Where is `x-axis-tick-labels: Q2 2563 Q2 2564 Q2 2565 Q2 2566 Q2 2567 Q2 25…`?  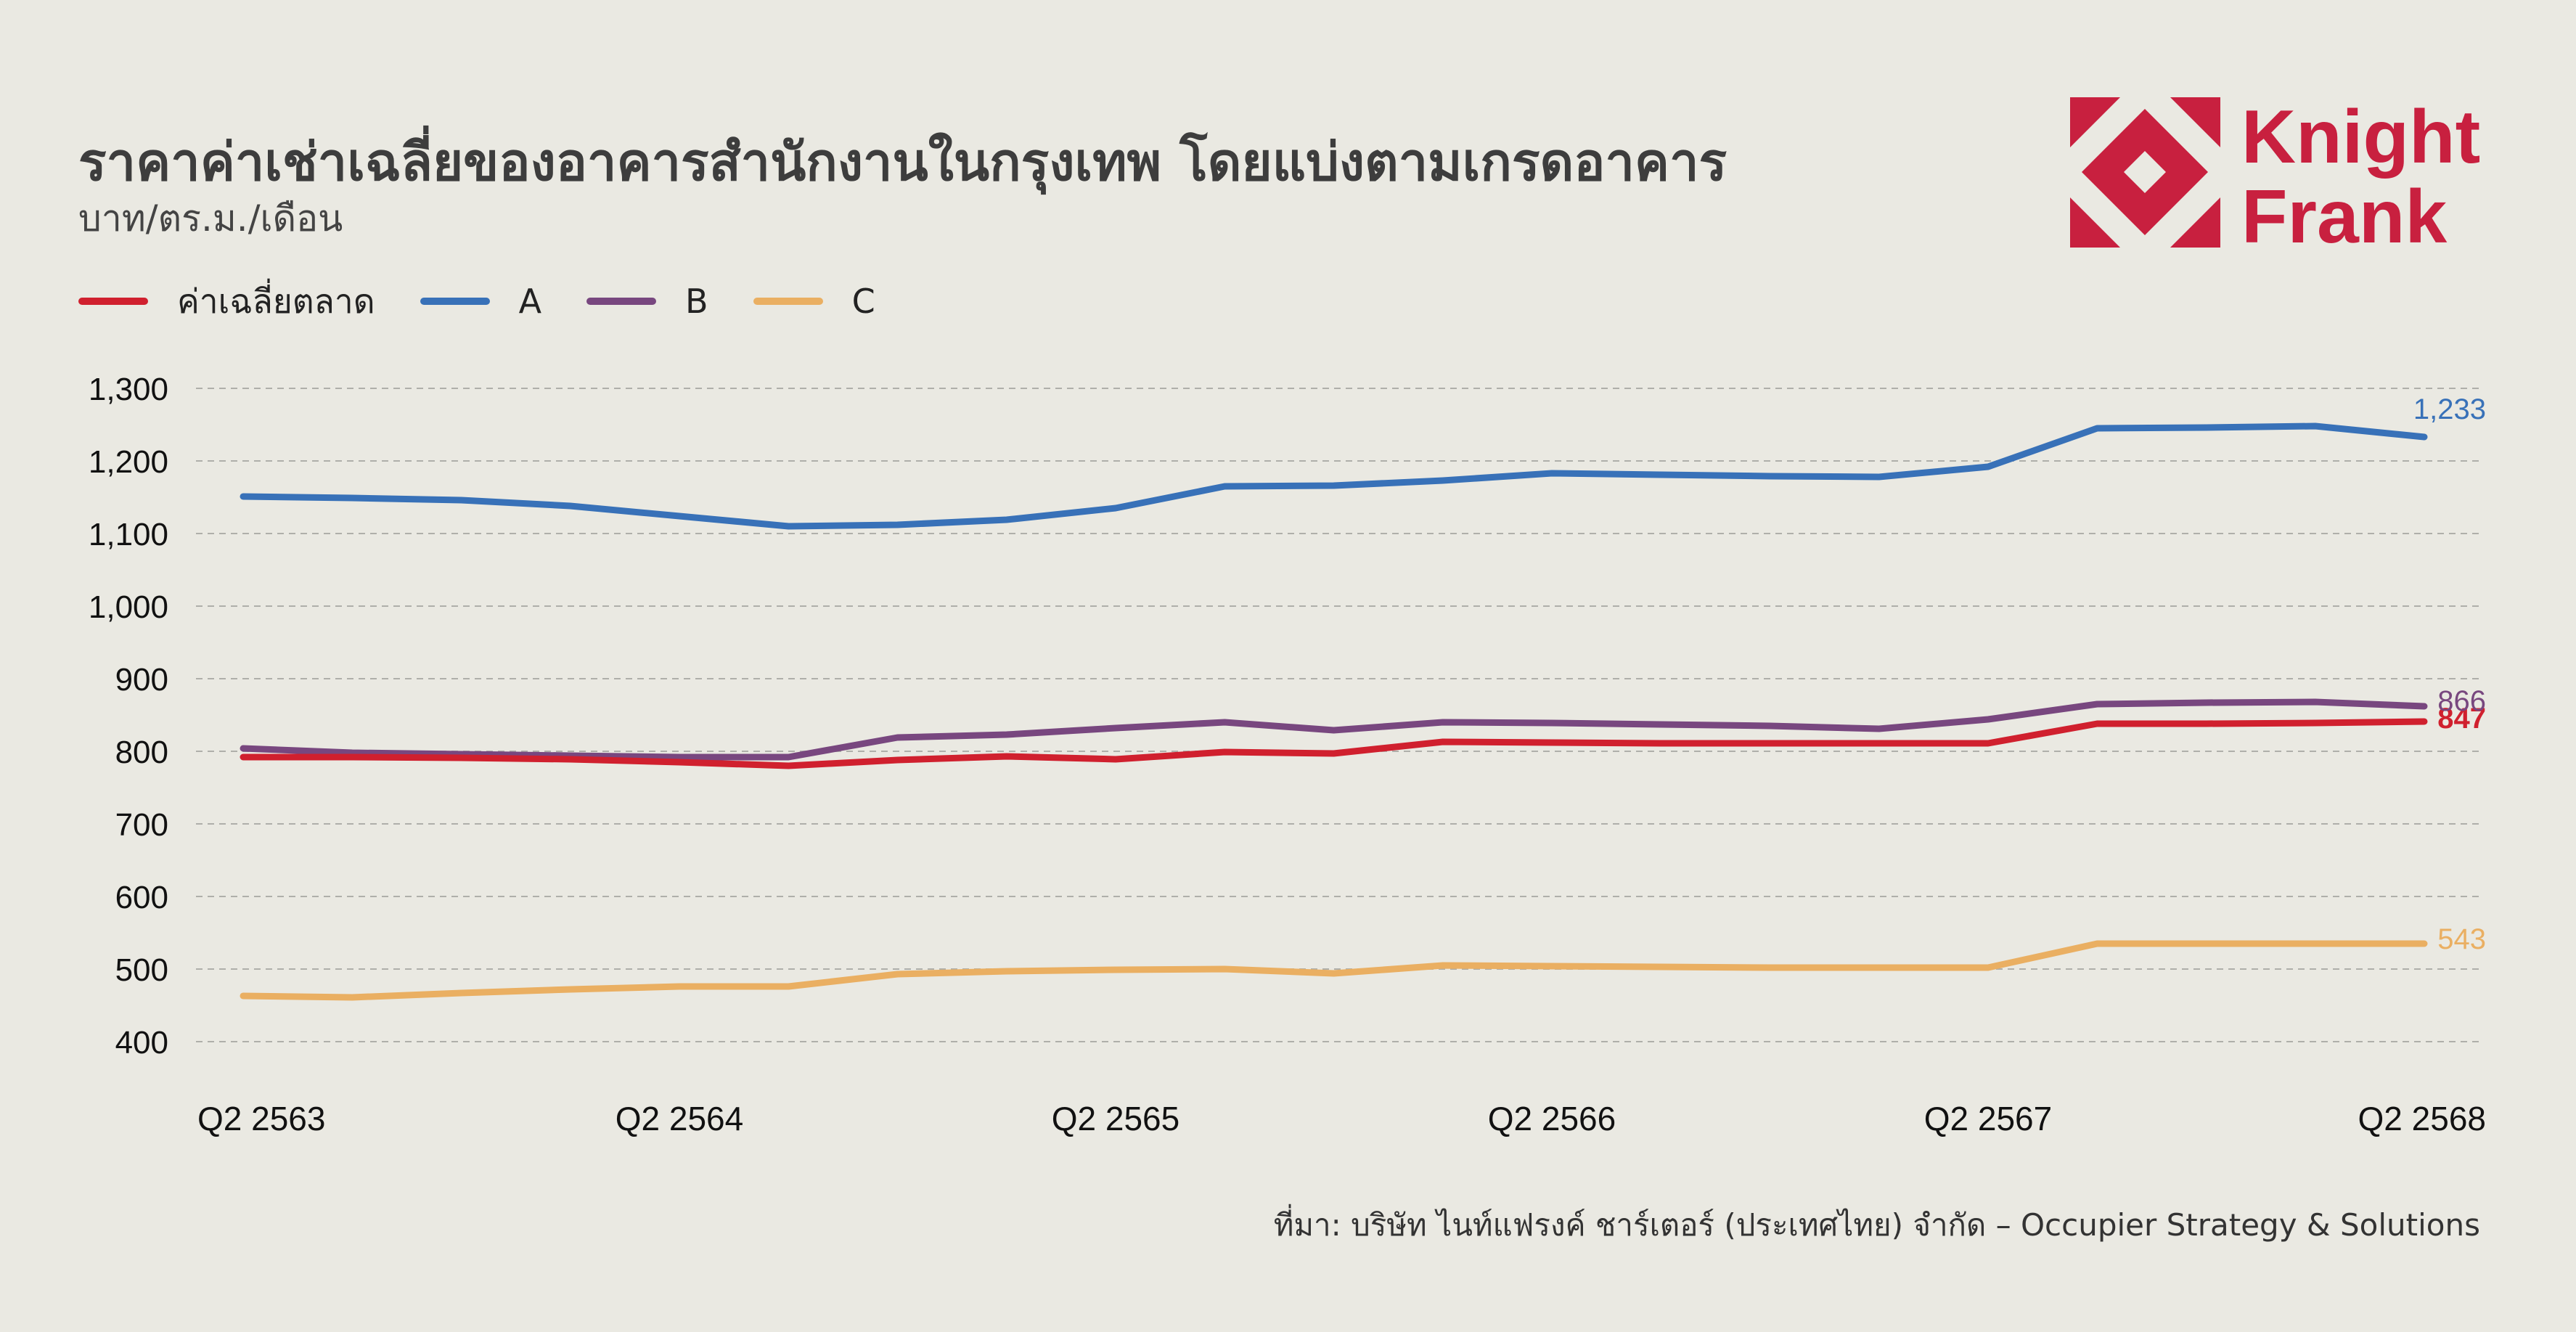 x-axis-tick-labels: Q2 2563 Q2 2564 Q2 2565 Q2 2566 Q2 2567 Q2 25… is located at coordinates (1342, 1118).